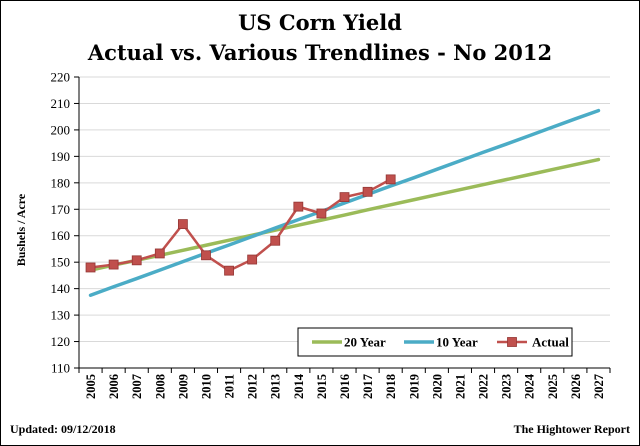 Image resolution: width=640 pixels, height=446 pixels. What do you see at coordinates (206, 386) in the screenshot?
I see `x-tick-label: 2010` at bounding box center [206, 386].